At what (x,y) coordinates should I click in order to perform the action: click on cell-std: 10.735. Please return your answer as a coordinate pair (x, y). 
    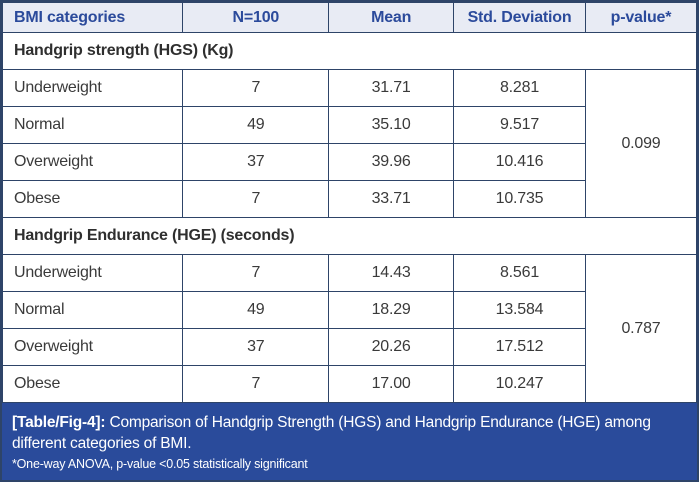
    Looking at the image, I should click on (519, 199).